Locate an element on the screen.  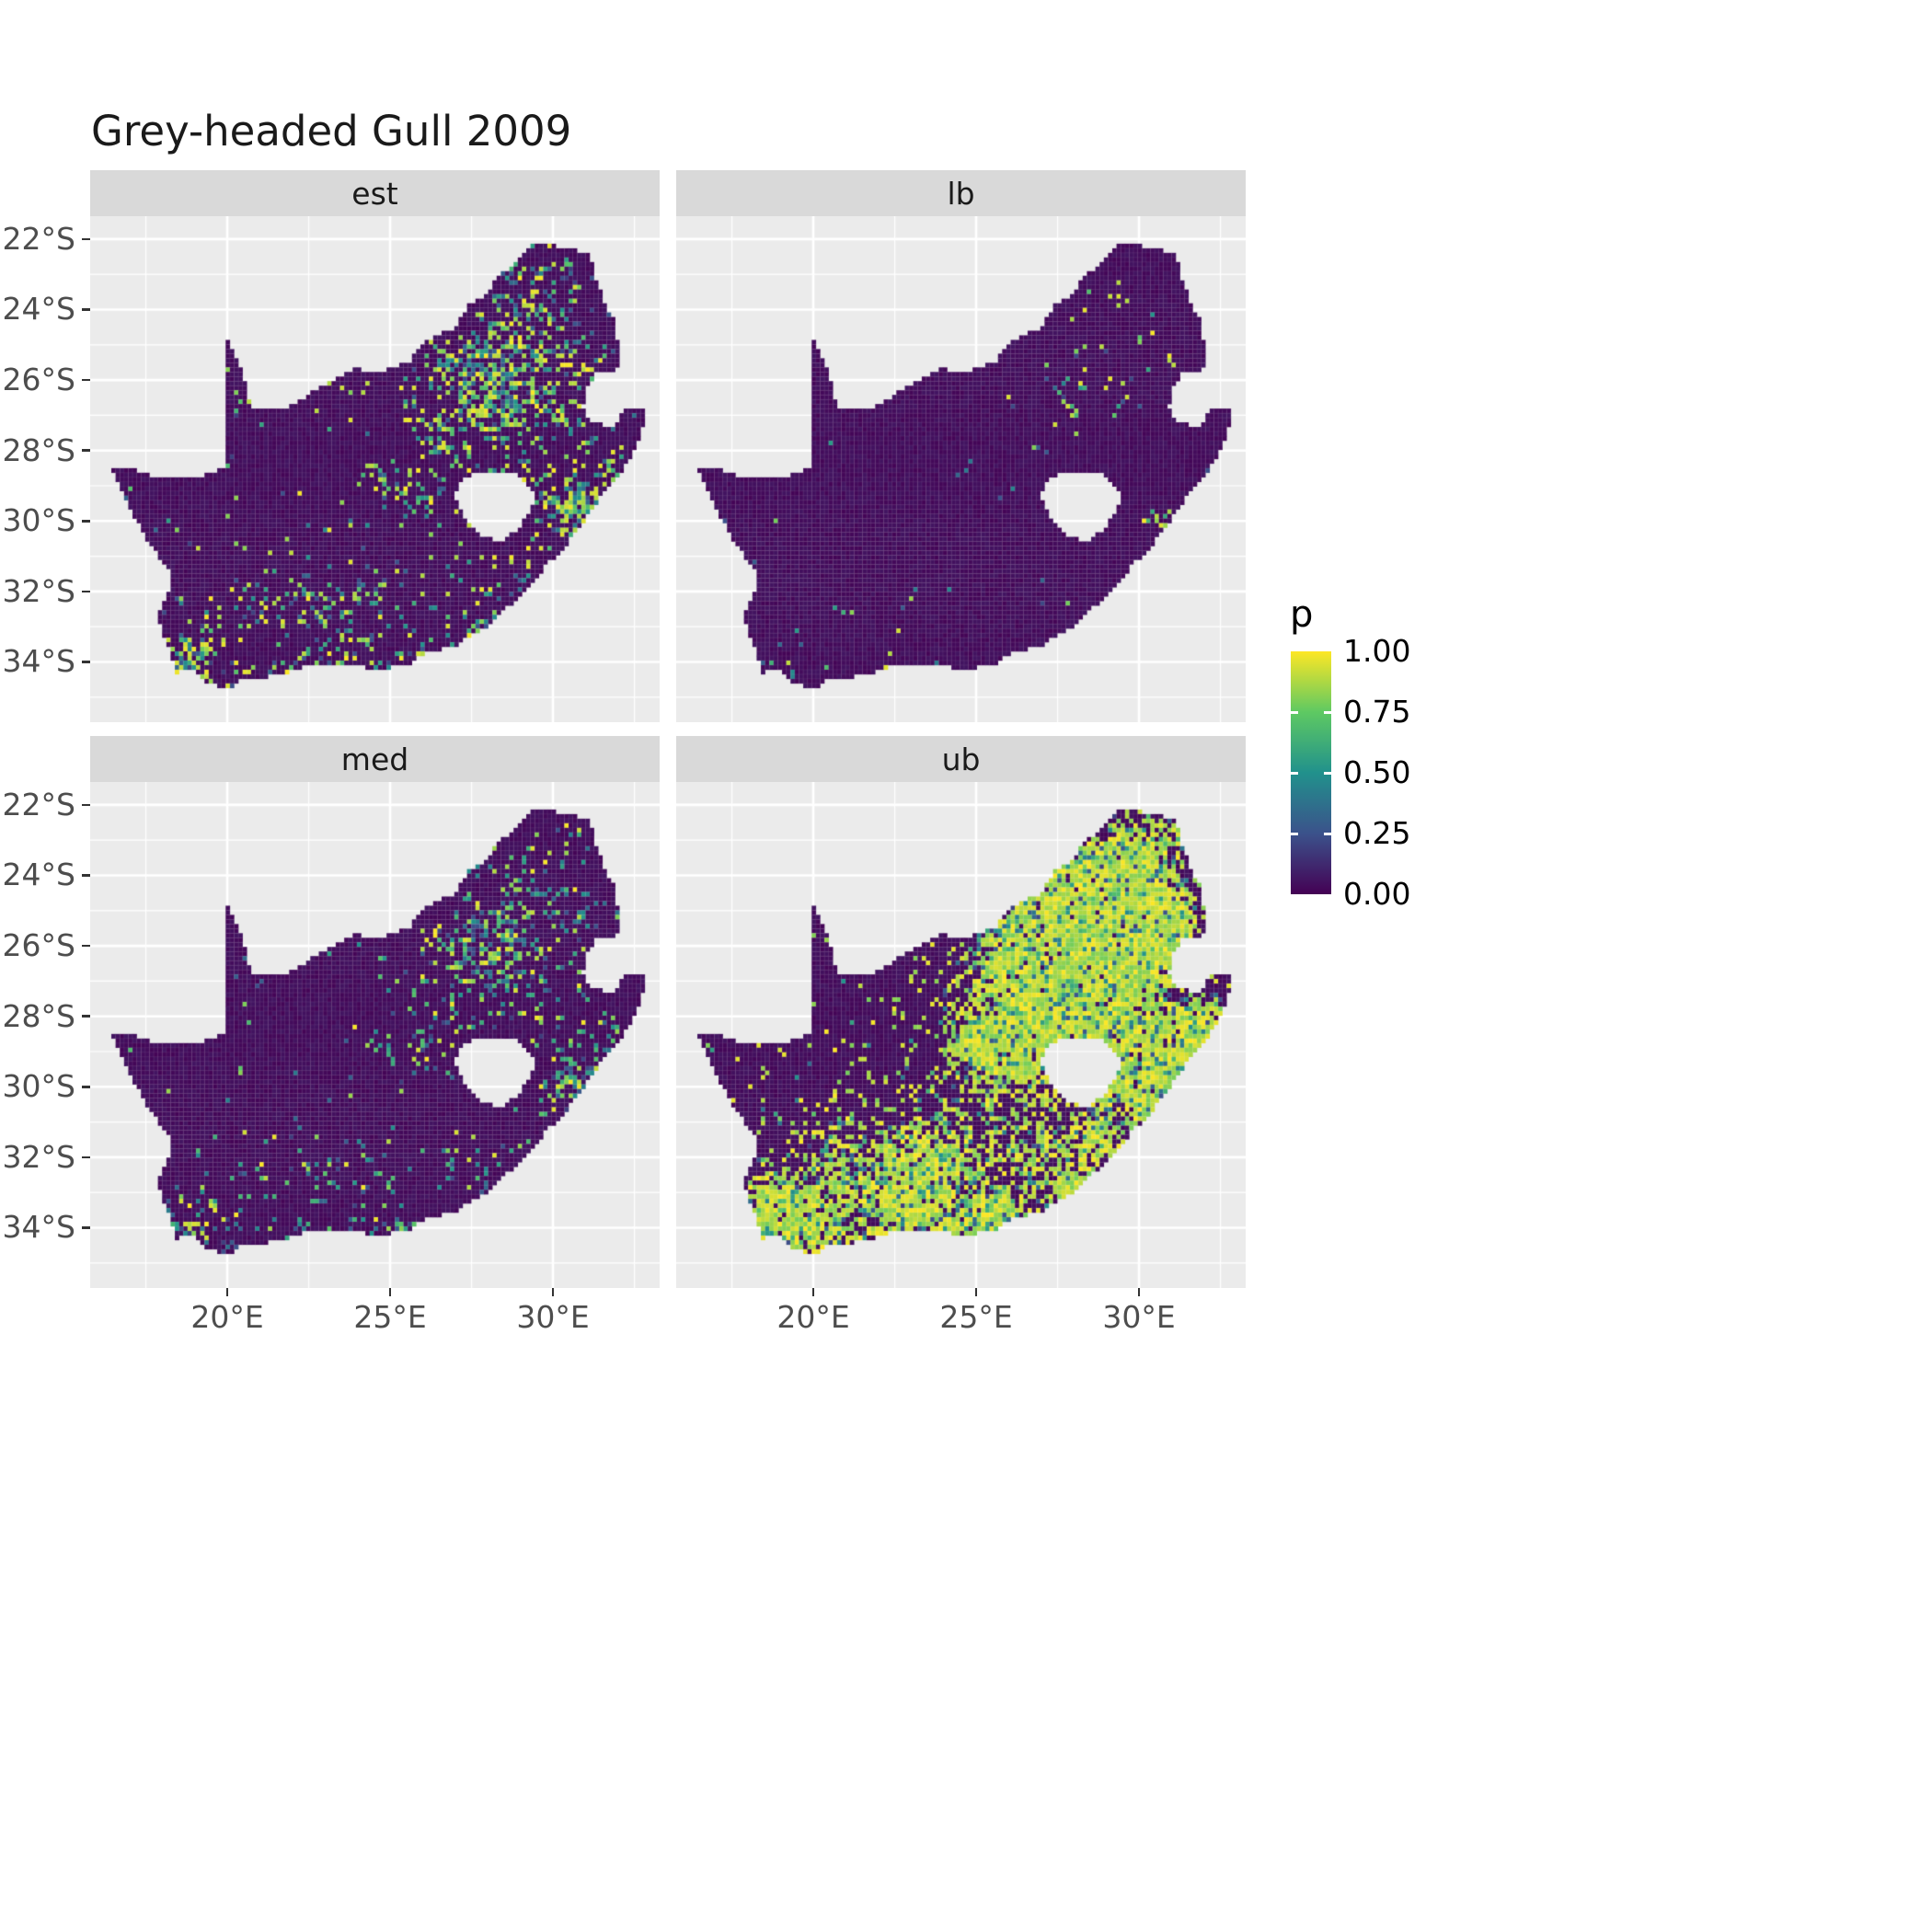
legend-tick-label: 0.00 is located at coordinates (1377, 894).